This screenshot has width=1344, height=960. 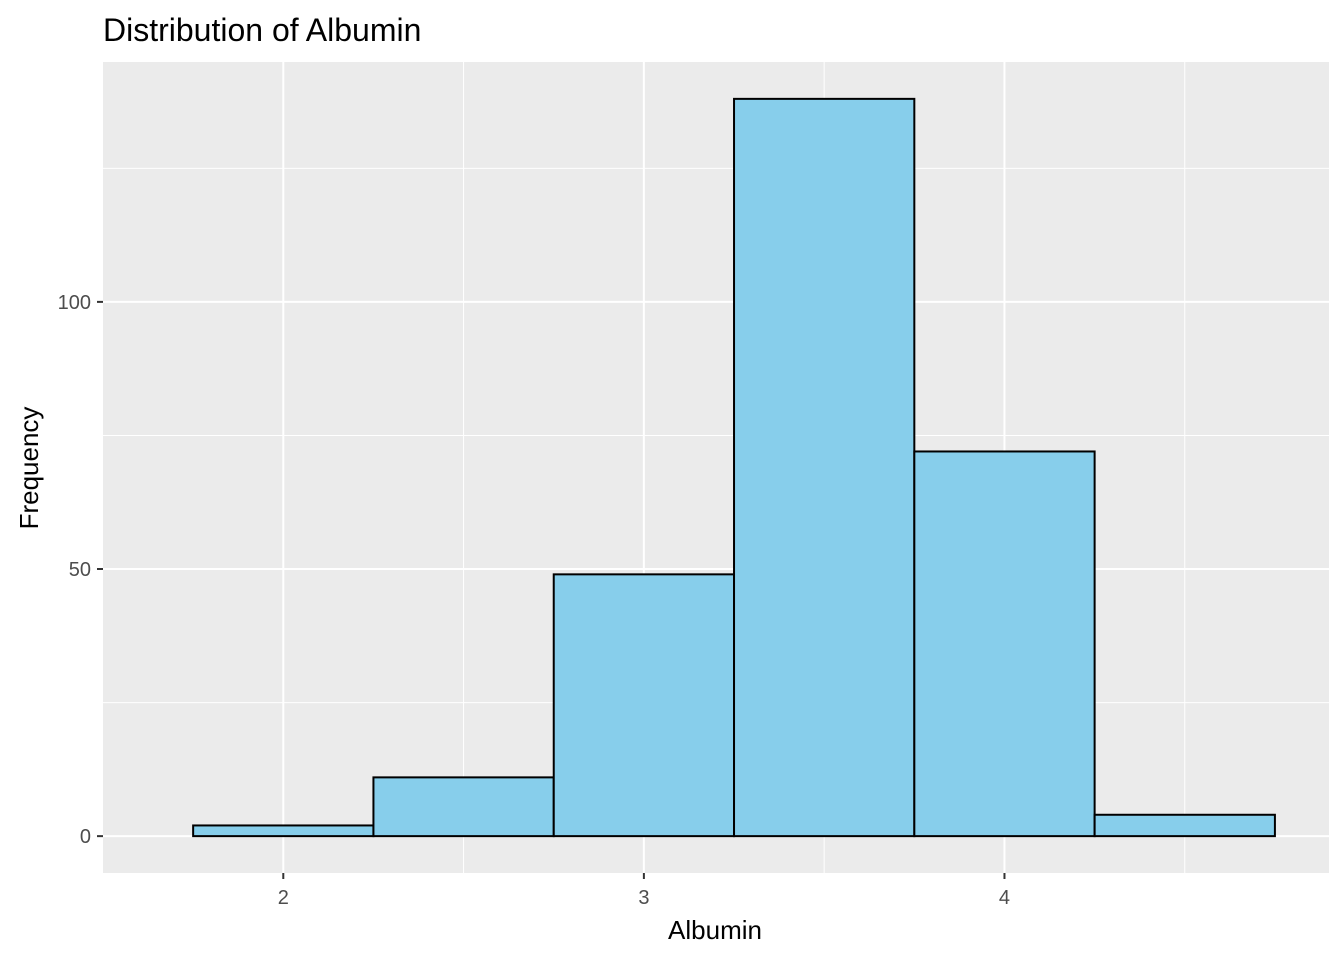 I want to click on y-tick-label: 0, so click(x=85, y=837).